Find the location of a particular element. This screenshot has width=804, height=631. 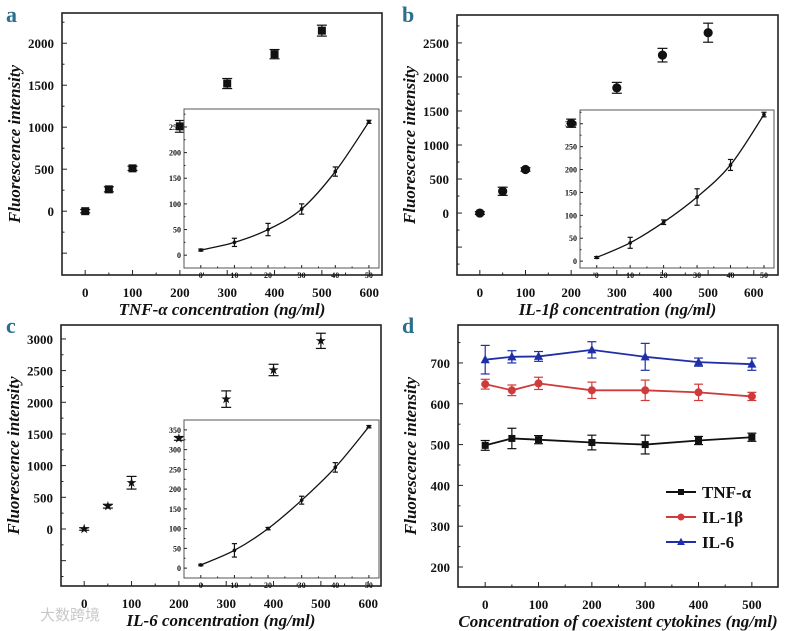

inset-x-tick-label: 50 is located at coordinates (764, 275).